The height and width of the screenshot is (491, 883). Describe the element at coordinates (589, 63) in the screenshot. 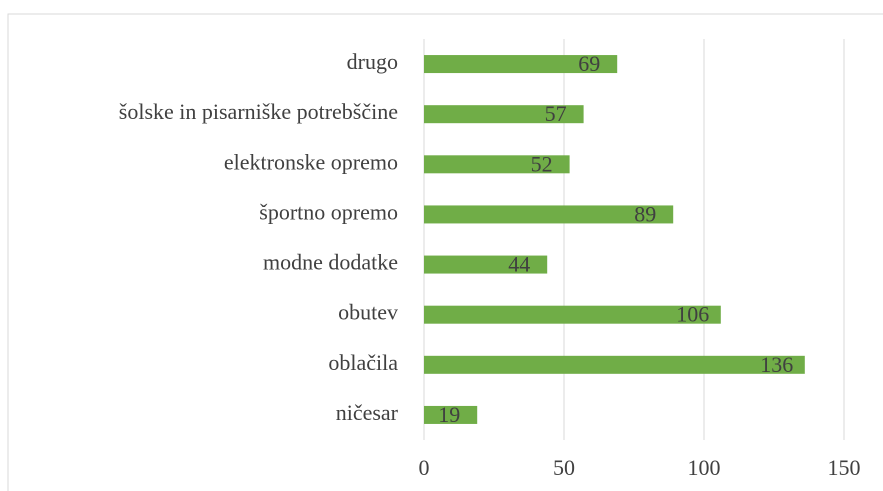

I see `value-label: 69` at that location.